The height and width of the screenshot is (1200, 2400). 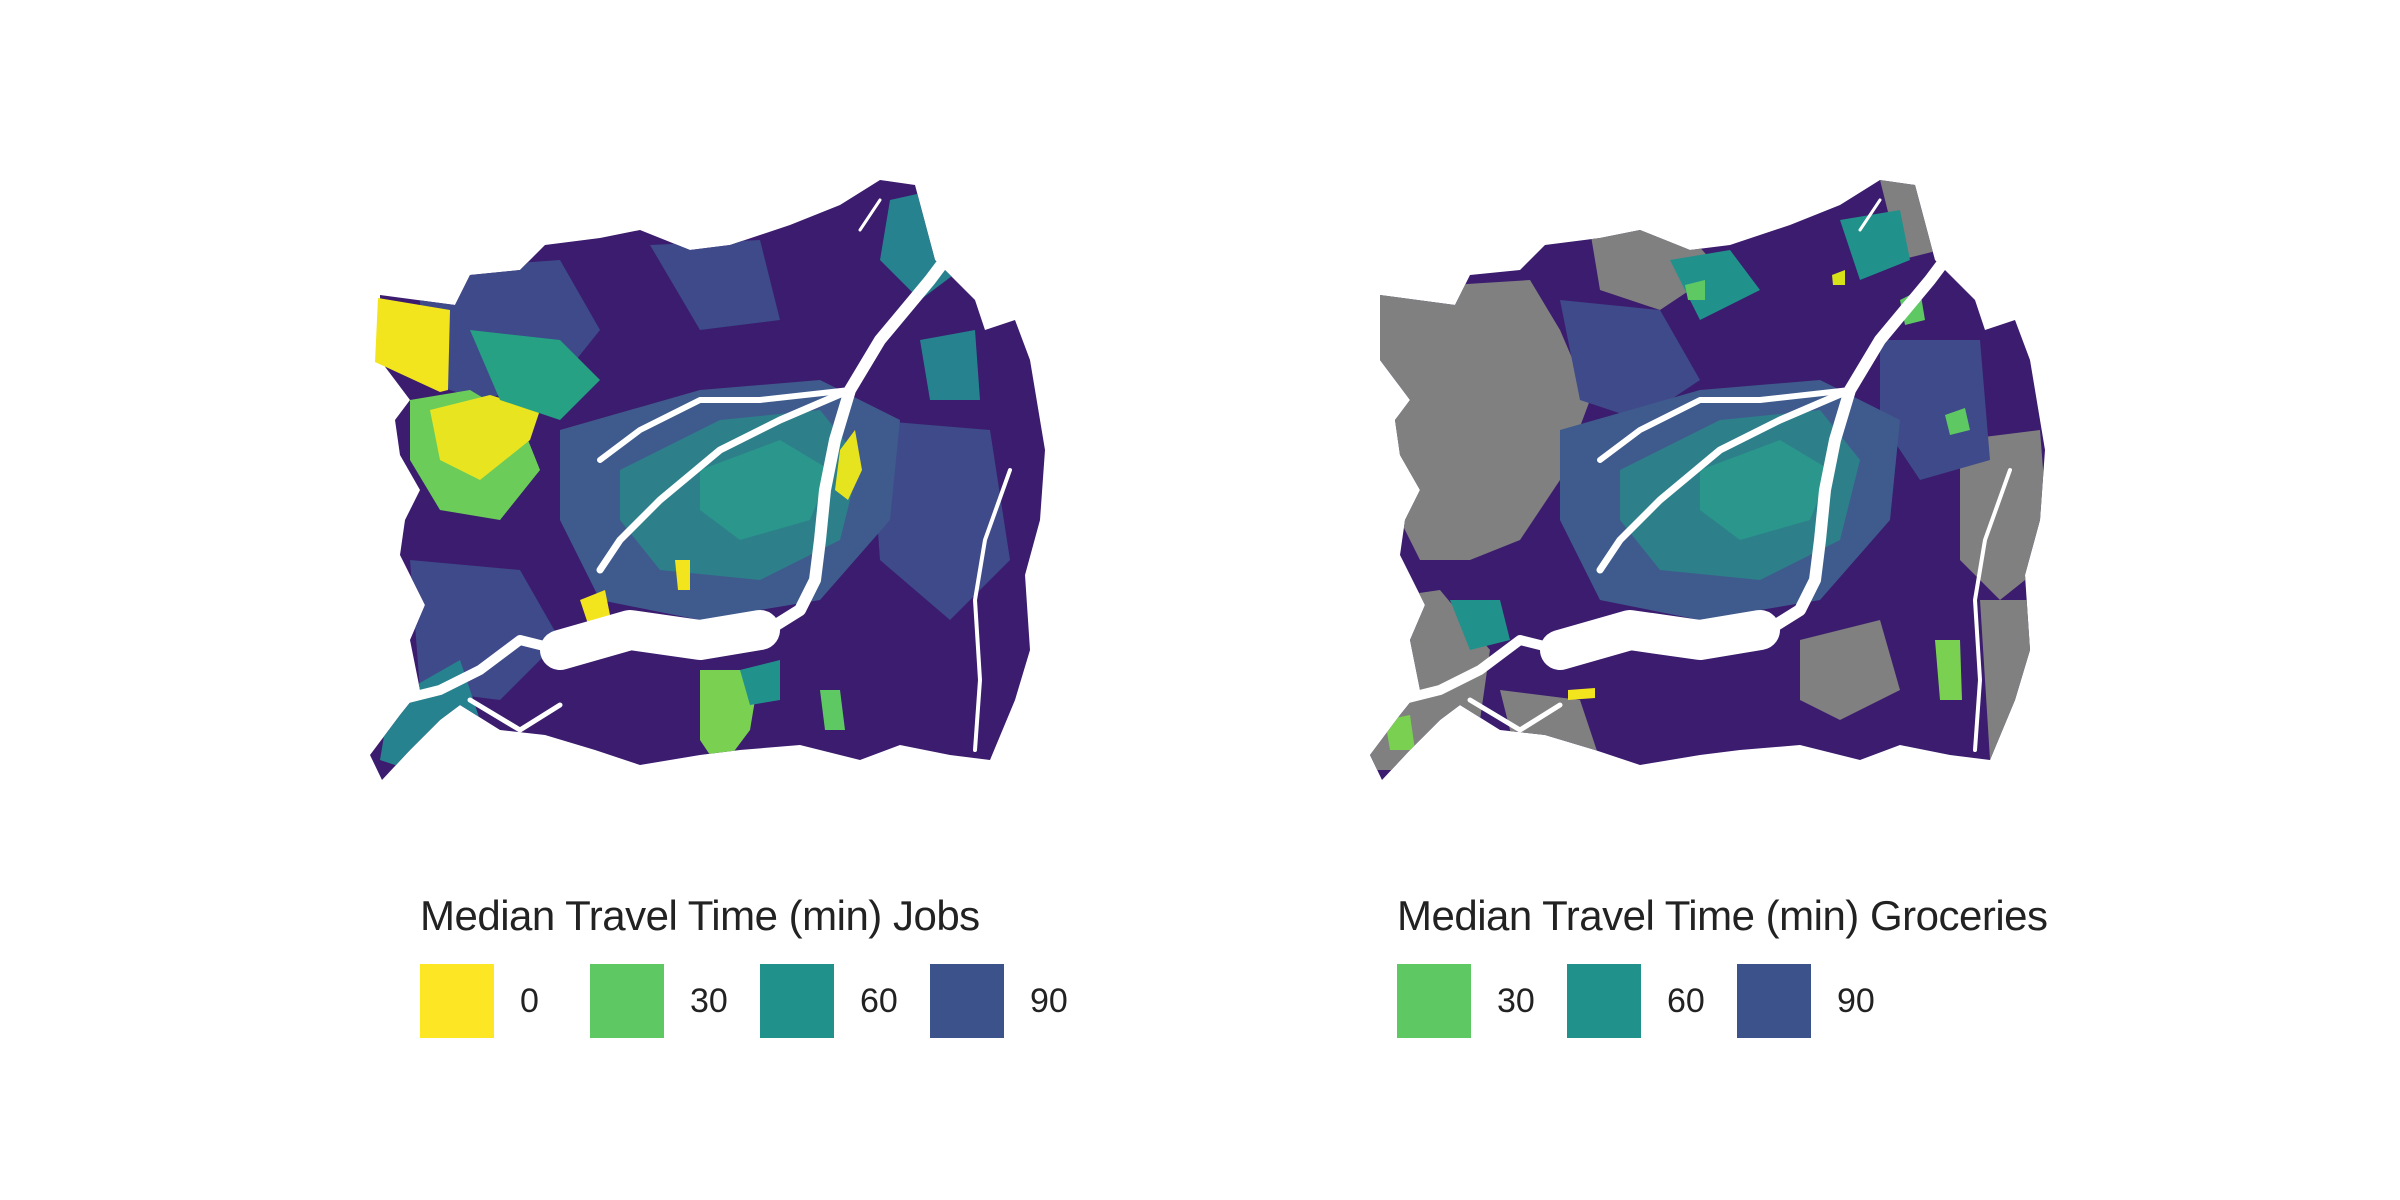 I want to click on groceries-river-lake, so click(x=1660, y=640).